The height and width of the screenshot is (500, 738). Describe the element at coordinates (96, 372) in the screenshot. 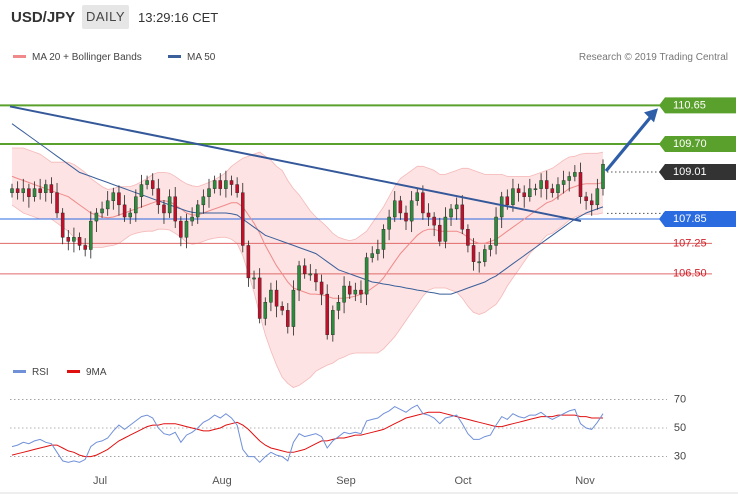

I see `legend-9ma-label: 9MA` at that location.